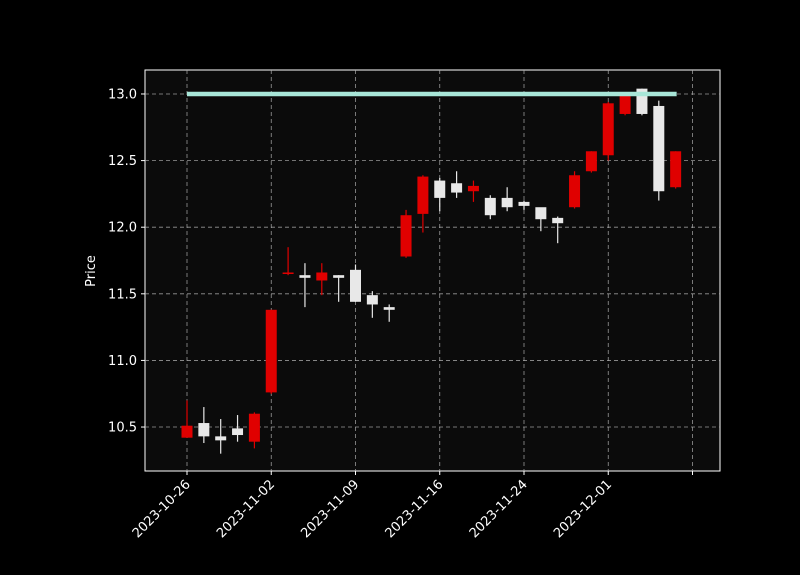 The image size is (800, 575). What do you see at coordinates (91, 271) in the screenshot?
I see `y-axis-label: Price` at bounding box center [91, 271].